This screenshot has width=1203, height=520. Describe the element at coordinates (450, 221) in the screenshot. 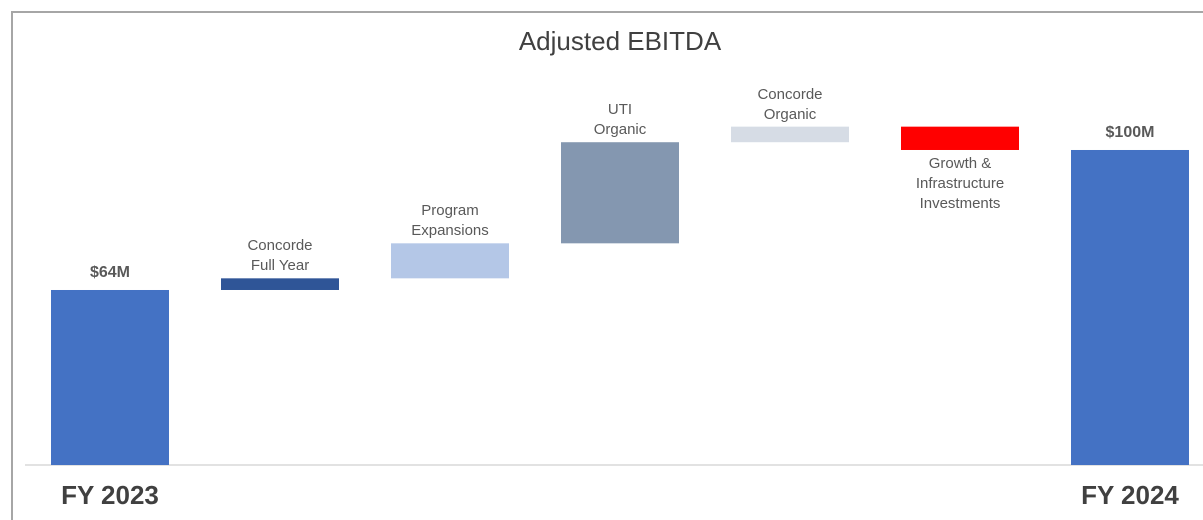

I see `category-label: Program Expansions` at that location.